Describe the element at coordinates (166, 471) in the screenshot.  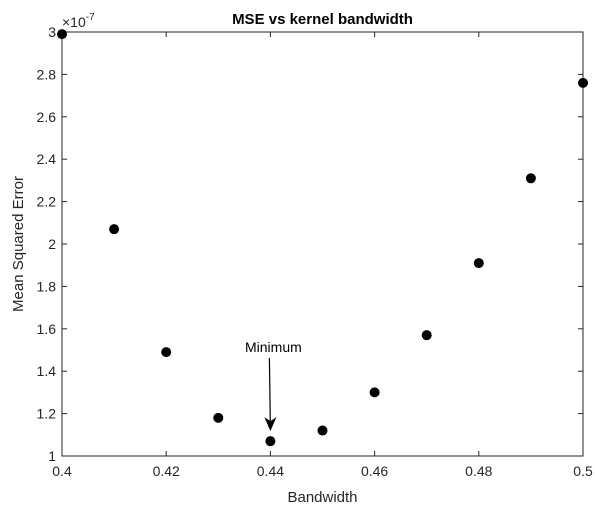
I see `x-tick-label: 0.42` at that location.